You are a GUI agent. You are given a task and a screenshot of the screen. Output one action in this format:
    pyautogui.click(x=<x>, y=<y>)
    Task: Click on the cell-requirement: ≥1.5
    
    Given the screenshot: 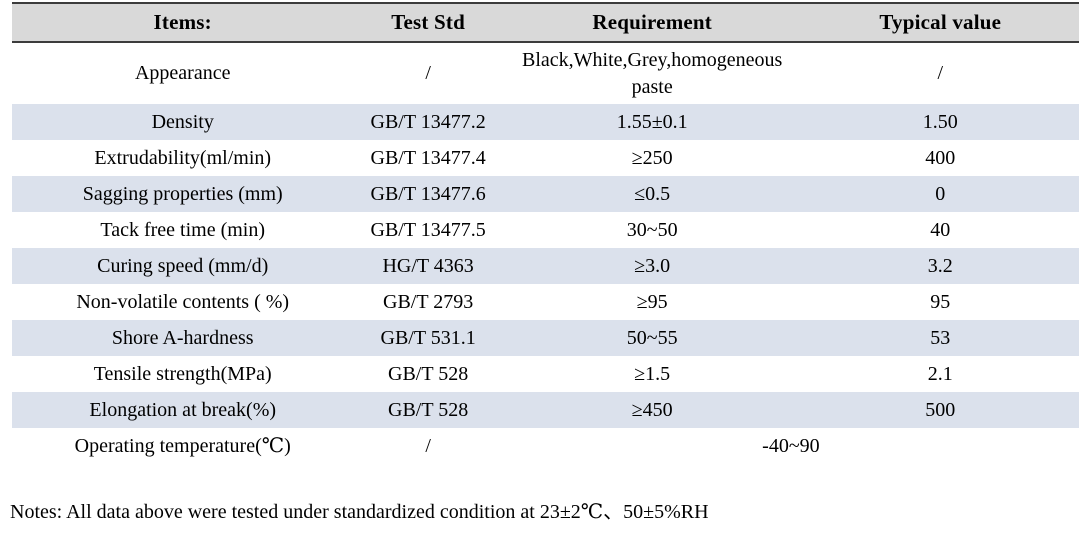 What is the action you would take?
    pyautogui.click(x=652, y=373)
    